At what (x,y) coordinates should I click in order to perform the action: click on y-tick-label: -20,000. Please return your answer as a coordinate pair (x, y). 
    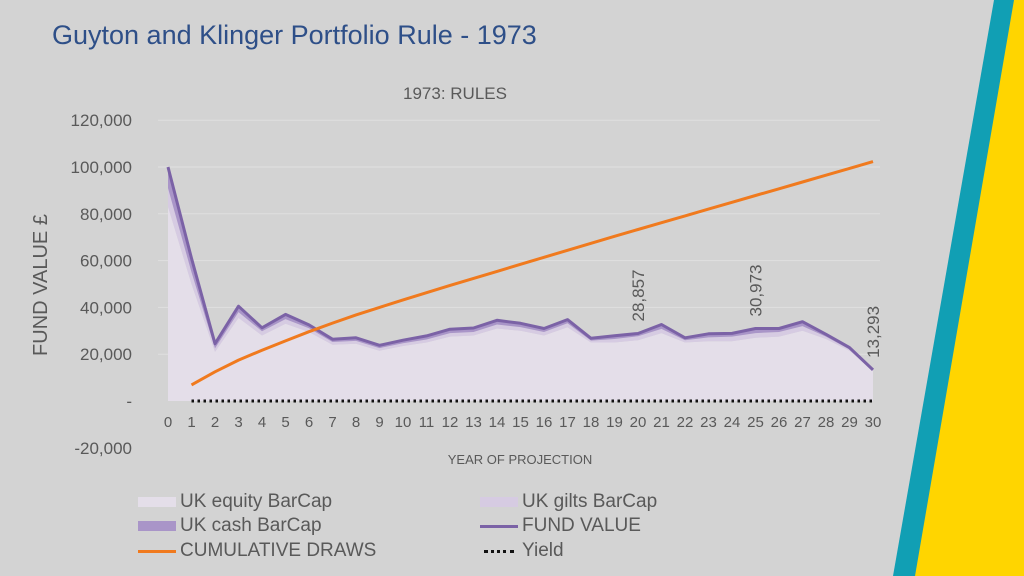
    Looking at the image, I should click on (103, 448).